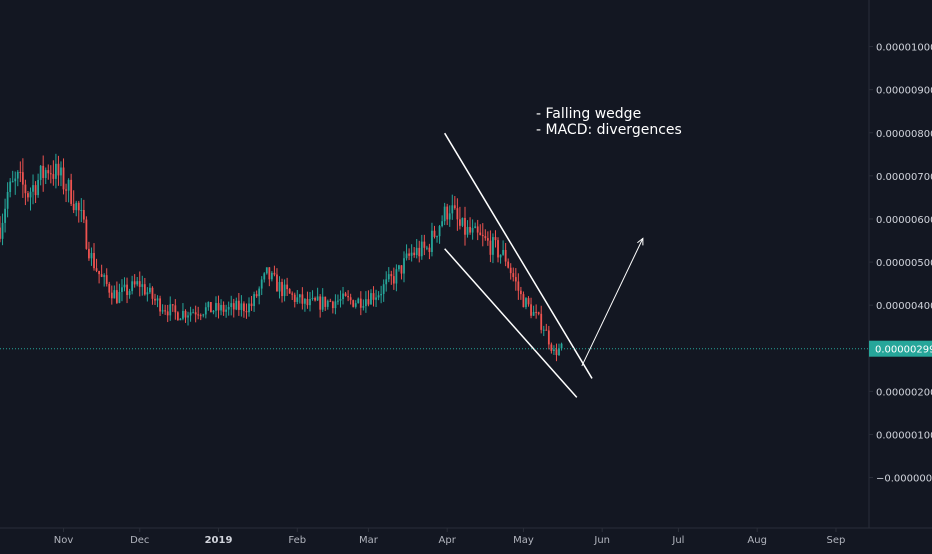 The width and height of the screenshot is (932, 554). I want to click on price-axis-tick-label: 0.00000100, so click(904, 435).